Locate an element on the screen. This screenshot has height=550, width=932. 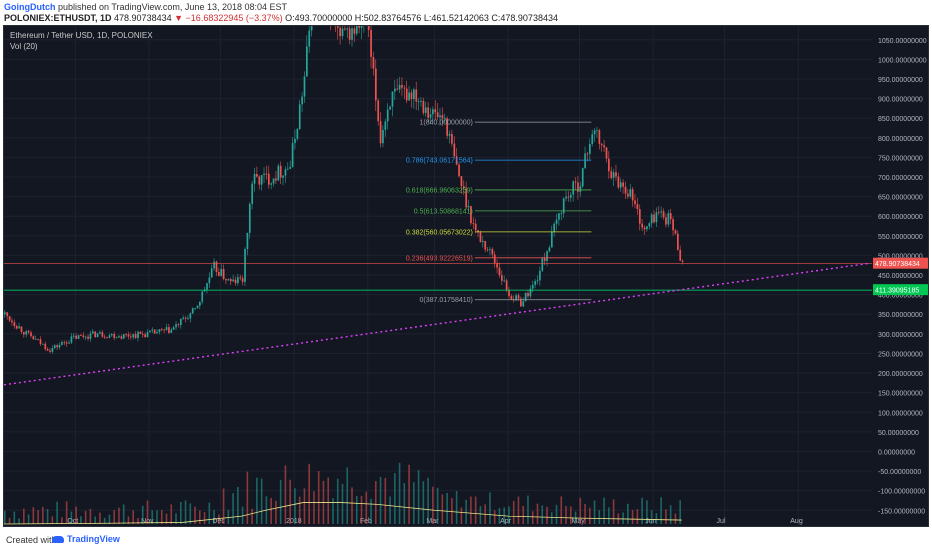
y-tick-label: 0.00000000 is located at coordinates (896, 452).